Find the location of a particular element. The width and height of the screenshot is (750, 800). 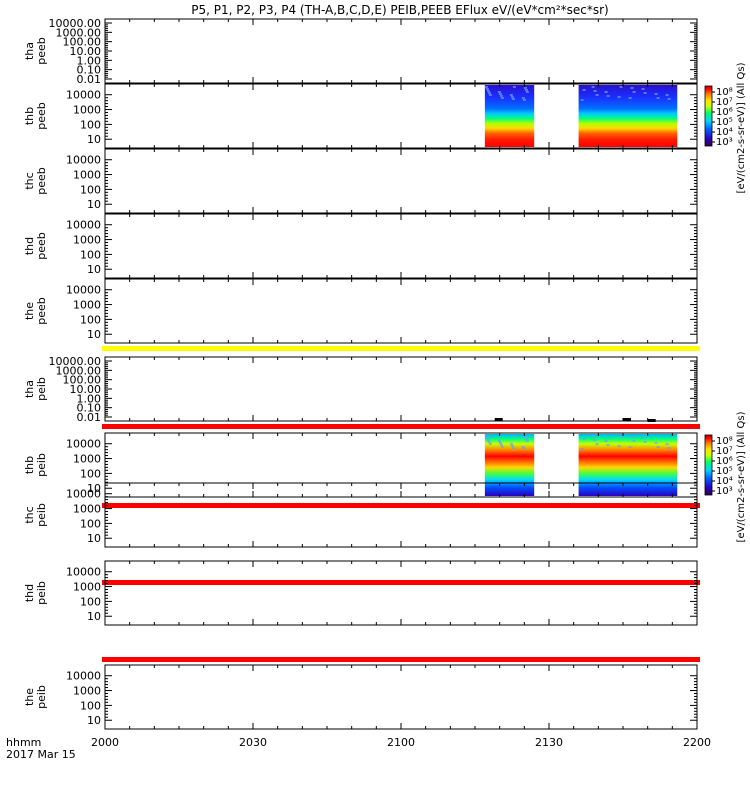

y-tick-label: 1000.00 is located at coordinates (79, 370).